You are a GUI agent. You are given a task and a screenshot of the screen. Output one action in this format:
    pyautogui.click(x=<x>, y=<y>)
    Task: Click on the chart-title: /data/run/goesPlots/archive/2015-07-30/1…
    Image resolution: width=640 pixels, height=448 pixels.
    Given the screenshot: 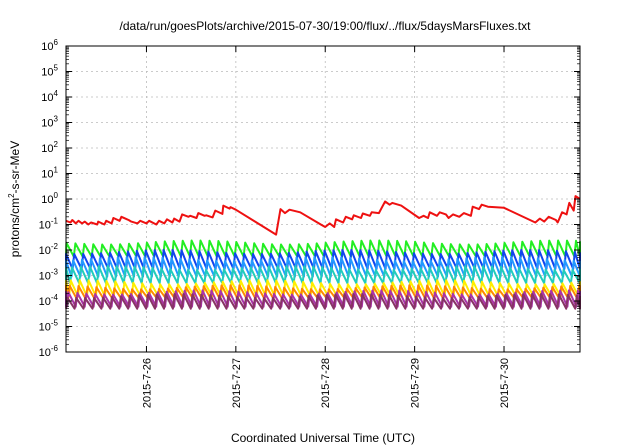 What is the action you would take?
    pyautogui.click(x=326, y=26)
    